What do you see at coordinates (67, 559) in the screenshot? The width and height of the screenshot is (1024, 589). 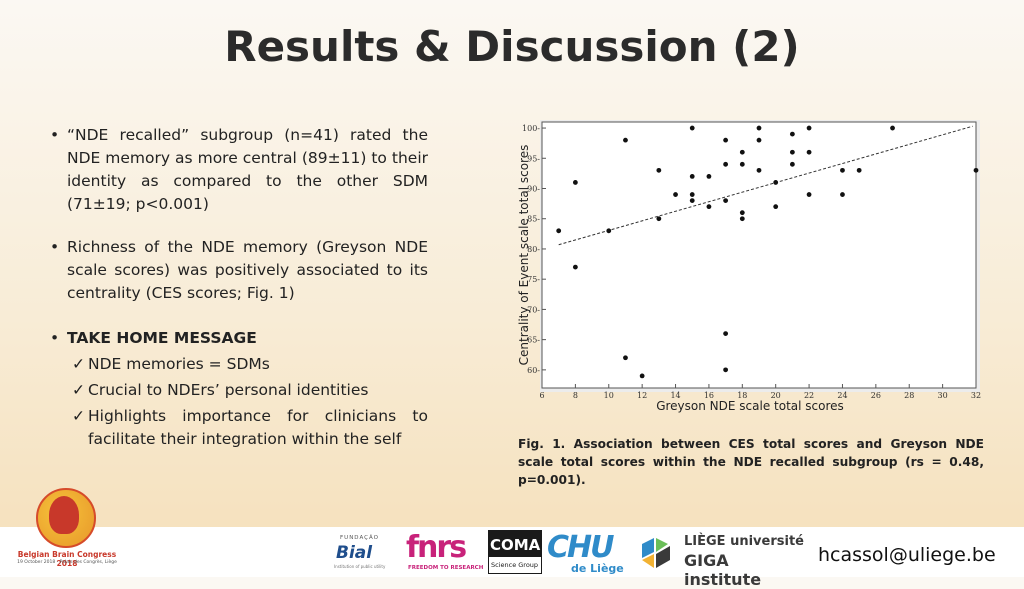 I see `congress-name: Belgian Brain Congress 2018` at bounding box center [67, 559].